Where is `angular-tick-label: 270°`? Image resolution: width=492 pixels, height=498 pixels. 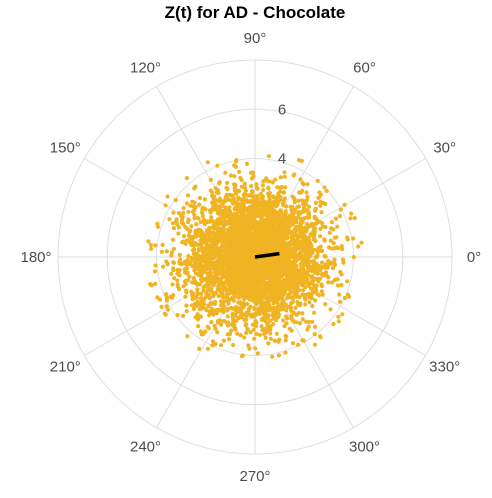 angular-tick-label: 270° is located at coordinates (254, 476).